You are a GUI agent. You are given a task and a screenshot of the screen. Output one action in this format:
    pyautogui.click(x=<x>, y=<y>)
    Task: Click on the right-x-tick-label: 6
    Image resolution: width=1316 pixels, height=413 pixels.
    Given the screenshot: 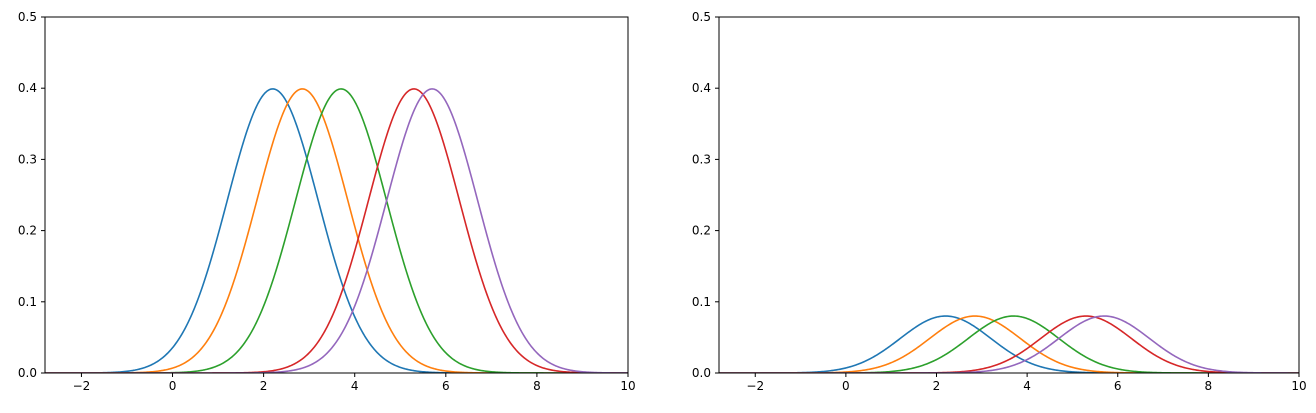 What is the action you would take?
    pyautogui.click(x=1118, y=386)
    